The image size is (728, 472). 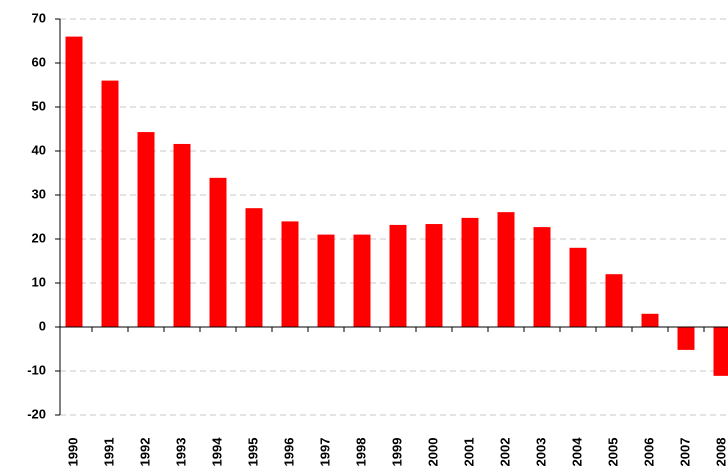 What do you see at coordinates (36, 413) in the screenshot?
I see `y-tick-label: -20` at bounding box center [36, 413].